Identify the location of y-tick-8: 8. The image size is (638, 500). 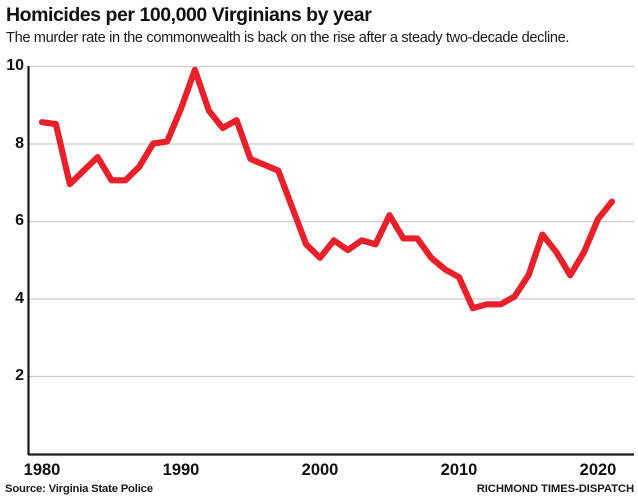
(19, 143).